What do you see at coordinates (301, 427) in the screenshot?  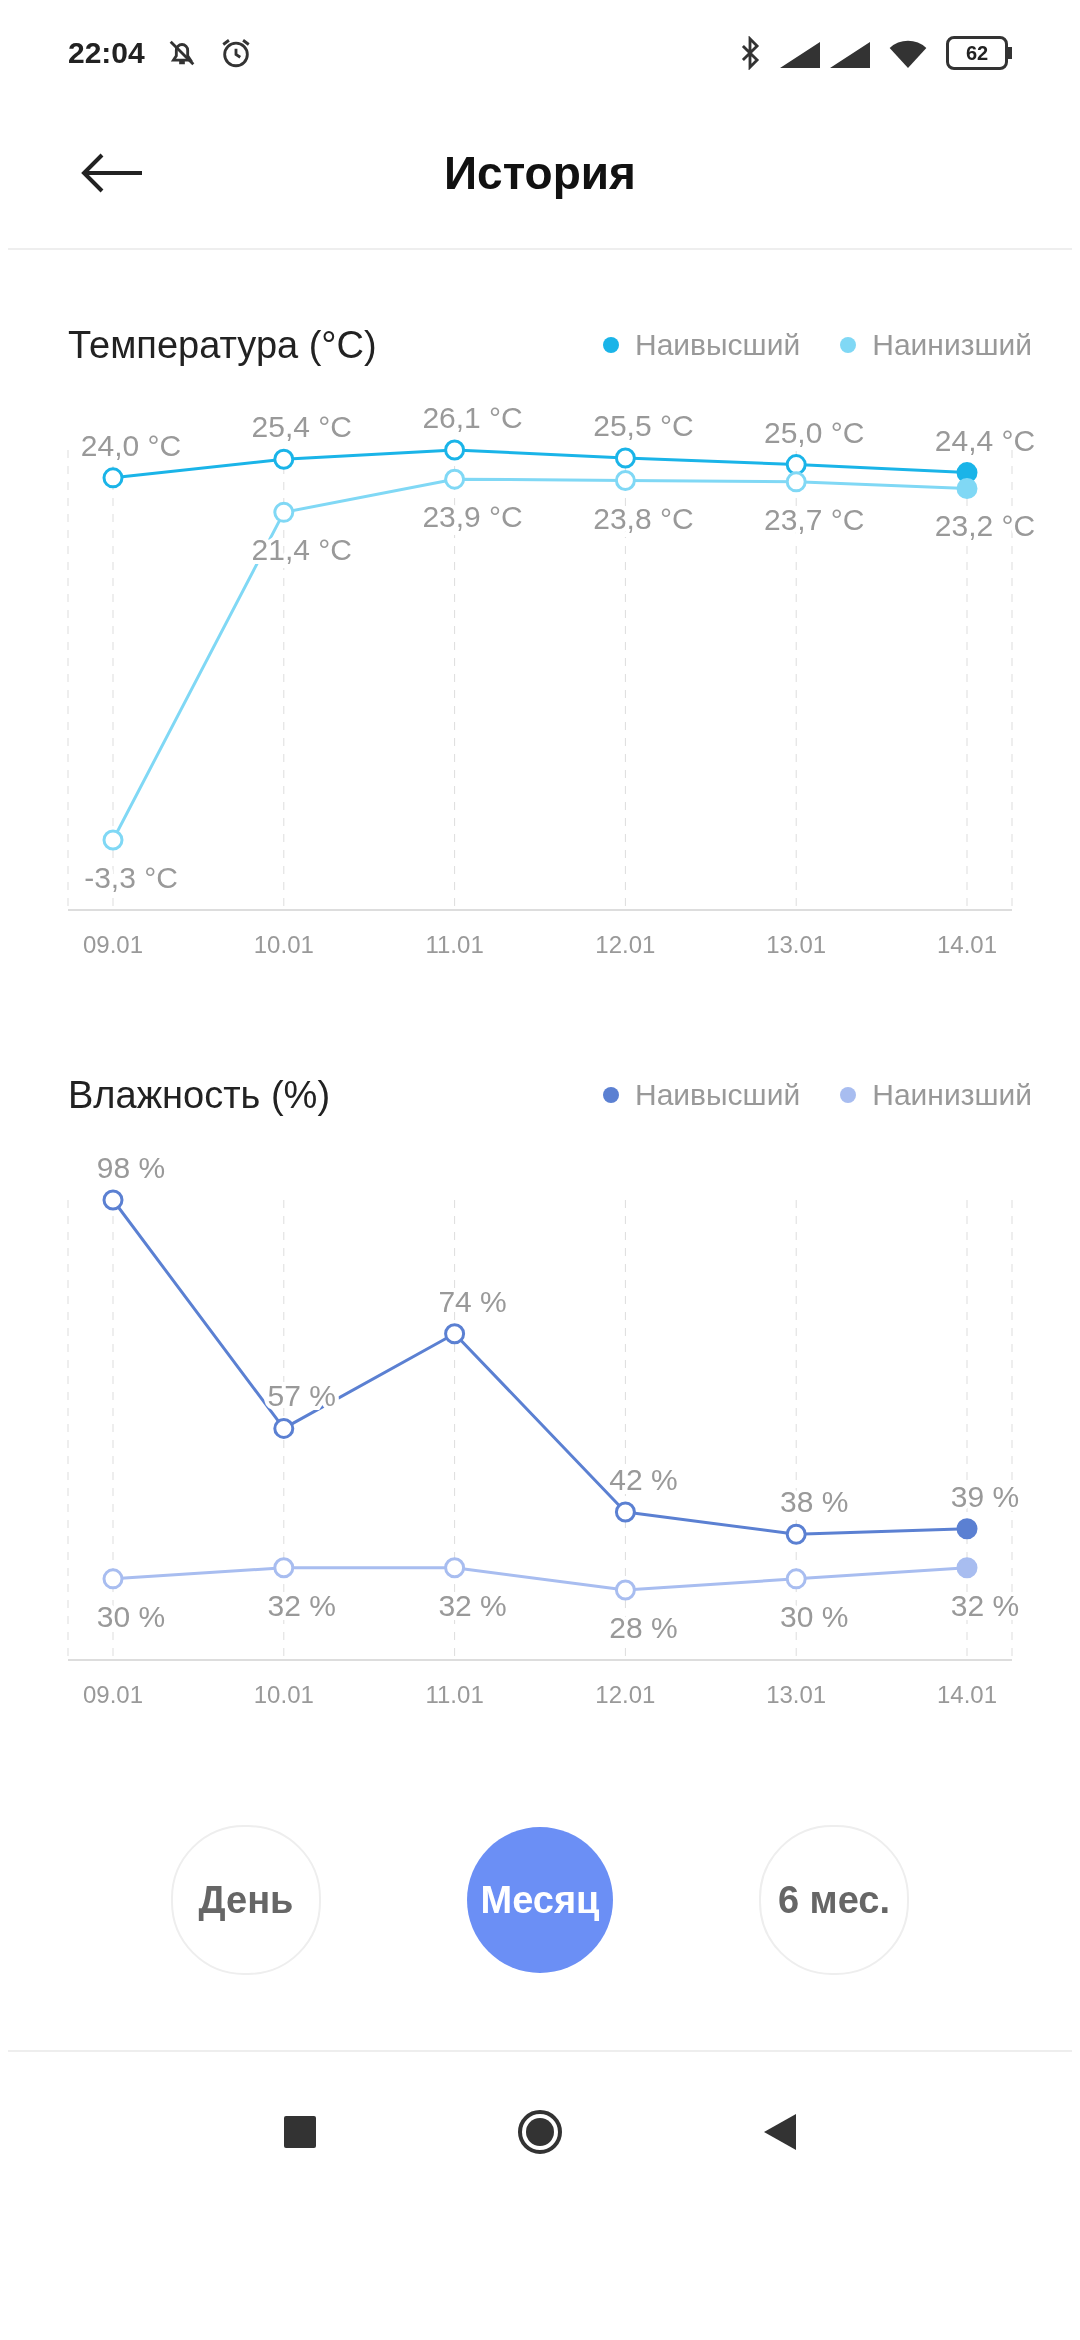 I see `data-label: 25,4 °C` at bounding box center [301, 427].